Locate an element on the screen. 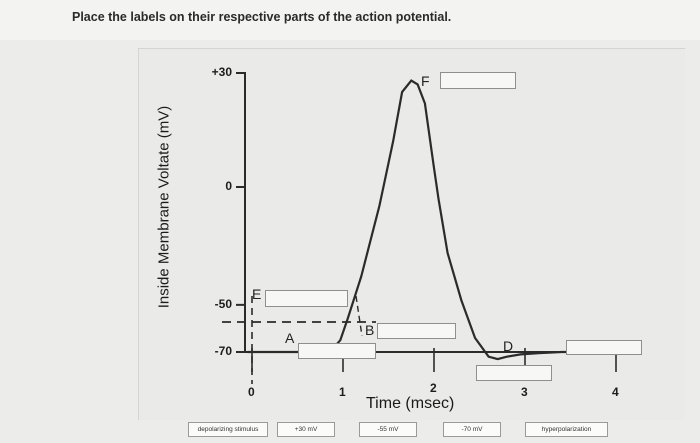 The width and height of the screenshot is (700, 443). region-letter-e: E is located at coordinates (257, 294).